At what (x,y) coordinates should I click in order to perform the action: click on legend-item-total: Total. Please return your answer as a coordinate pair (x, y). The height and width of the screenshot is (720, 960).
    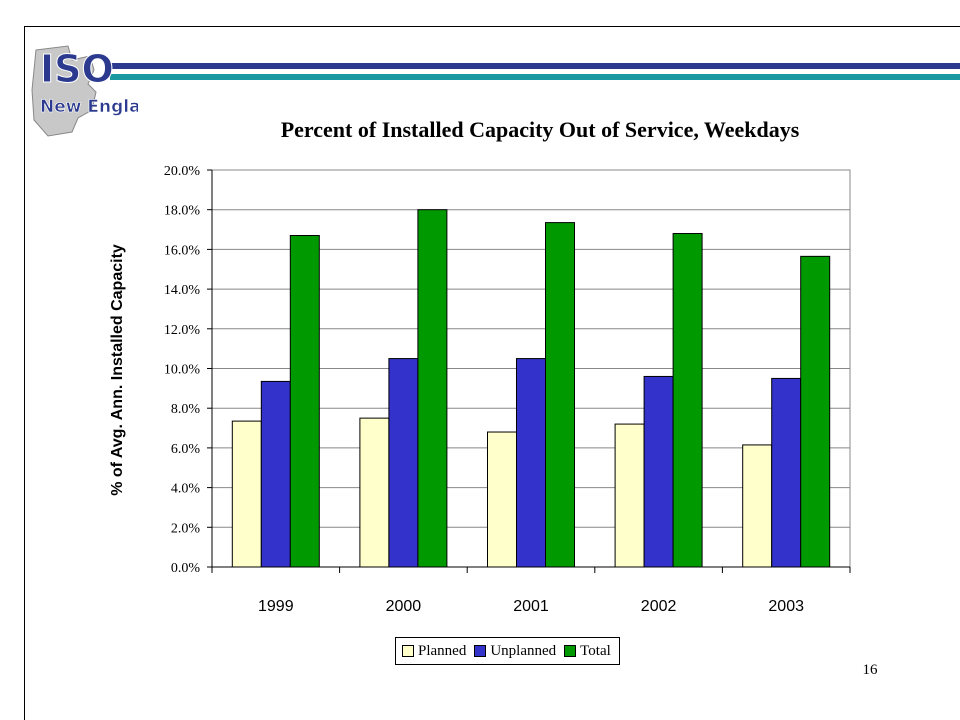
    Looking at the image, I should click on (587, 651).